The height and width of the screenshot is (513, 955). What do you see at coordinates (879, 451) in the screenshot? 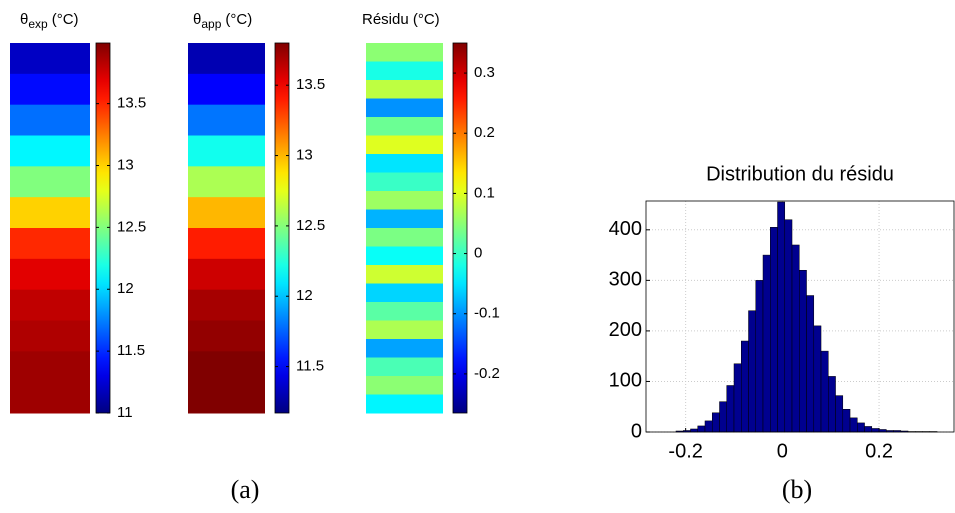
I see `x-tick-label: 0.2` at bounding box center [879, 451].